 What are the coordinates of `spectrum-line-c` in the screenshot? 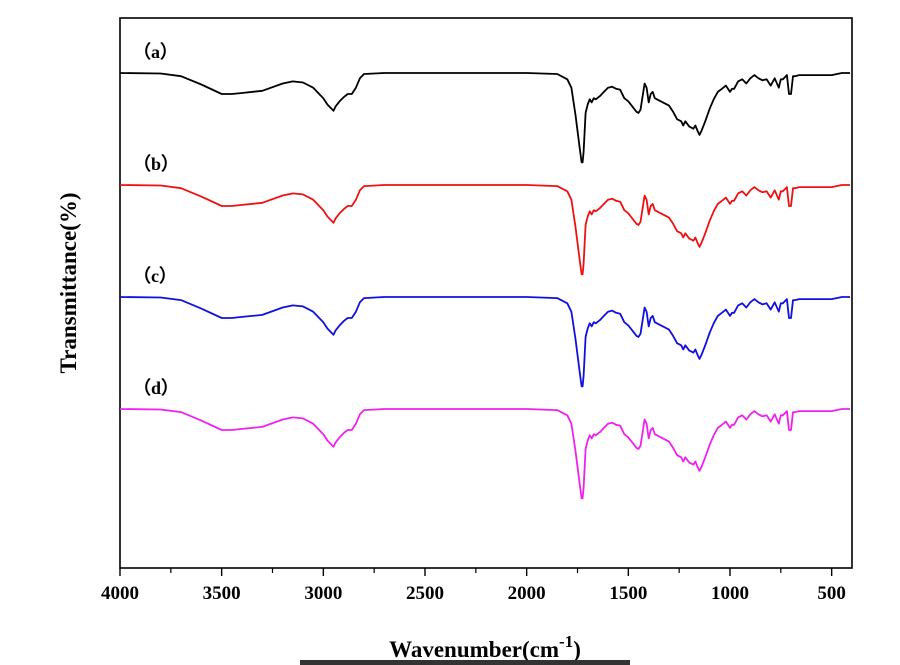 It's located at (484, 342).